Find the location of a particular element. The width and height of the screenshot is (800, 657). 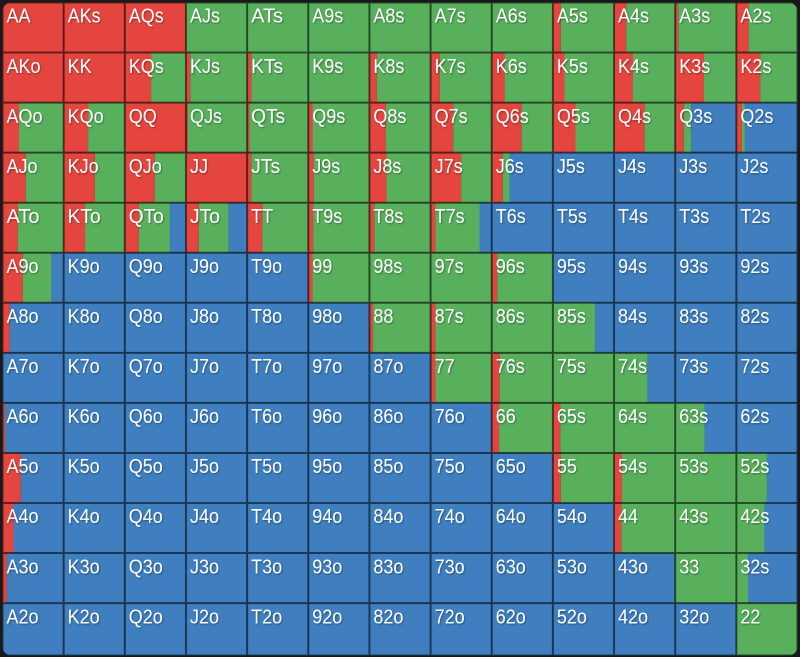

svg-text: K8o is located at coordinates (84, 317).